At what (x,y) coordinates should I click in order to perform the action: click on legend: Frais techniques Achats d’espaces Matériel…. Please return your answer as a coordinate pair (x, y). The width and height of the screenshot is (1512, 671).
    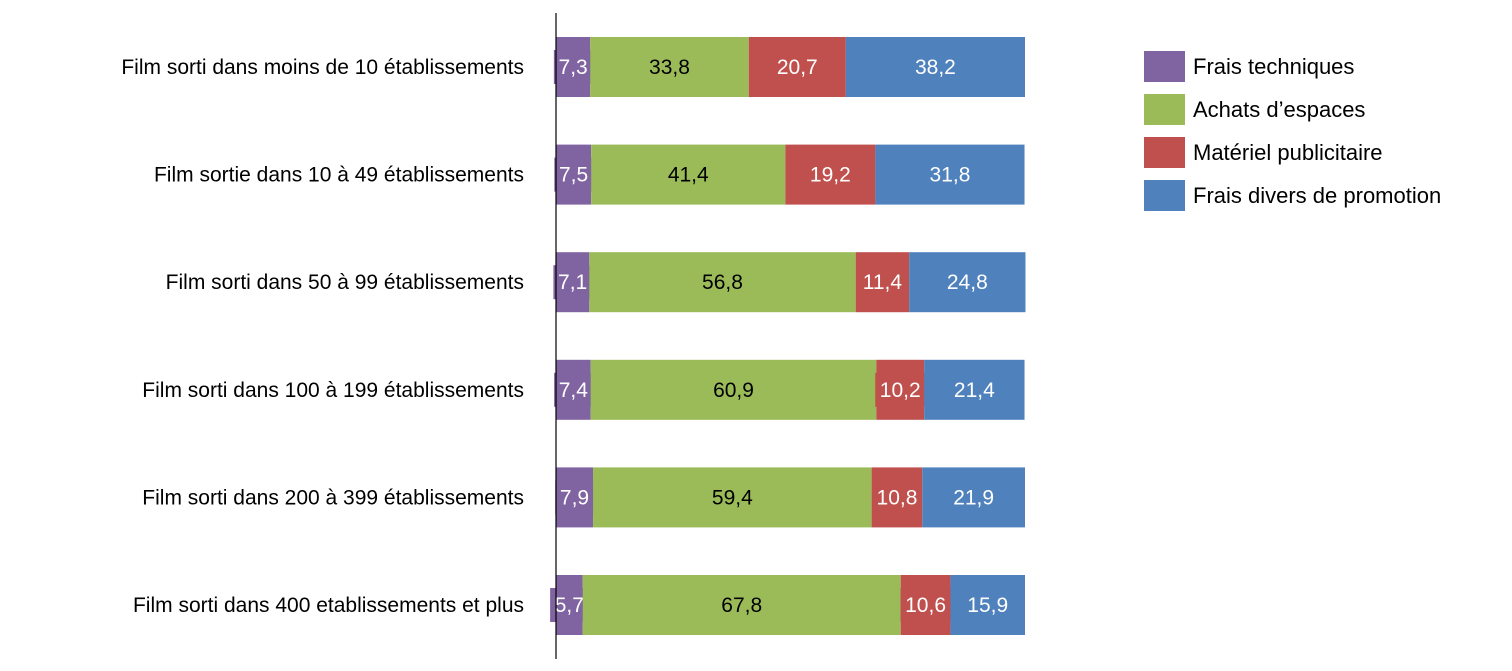
    Looking at the image, I should click on (1292, 131).